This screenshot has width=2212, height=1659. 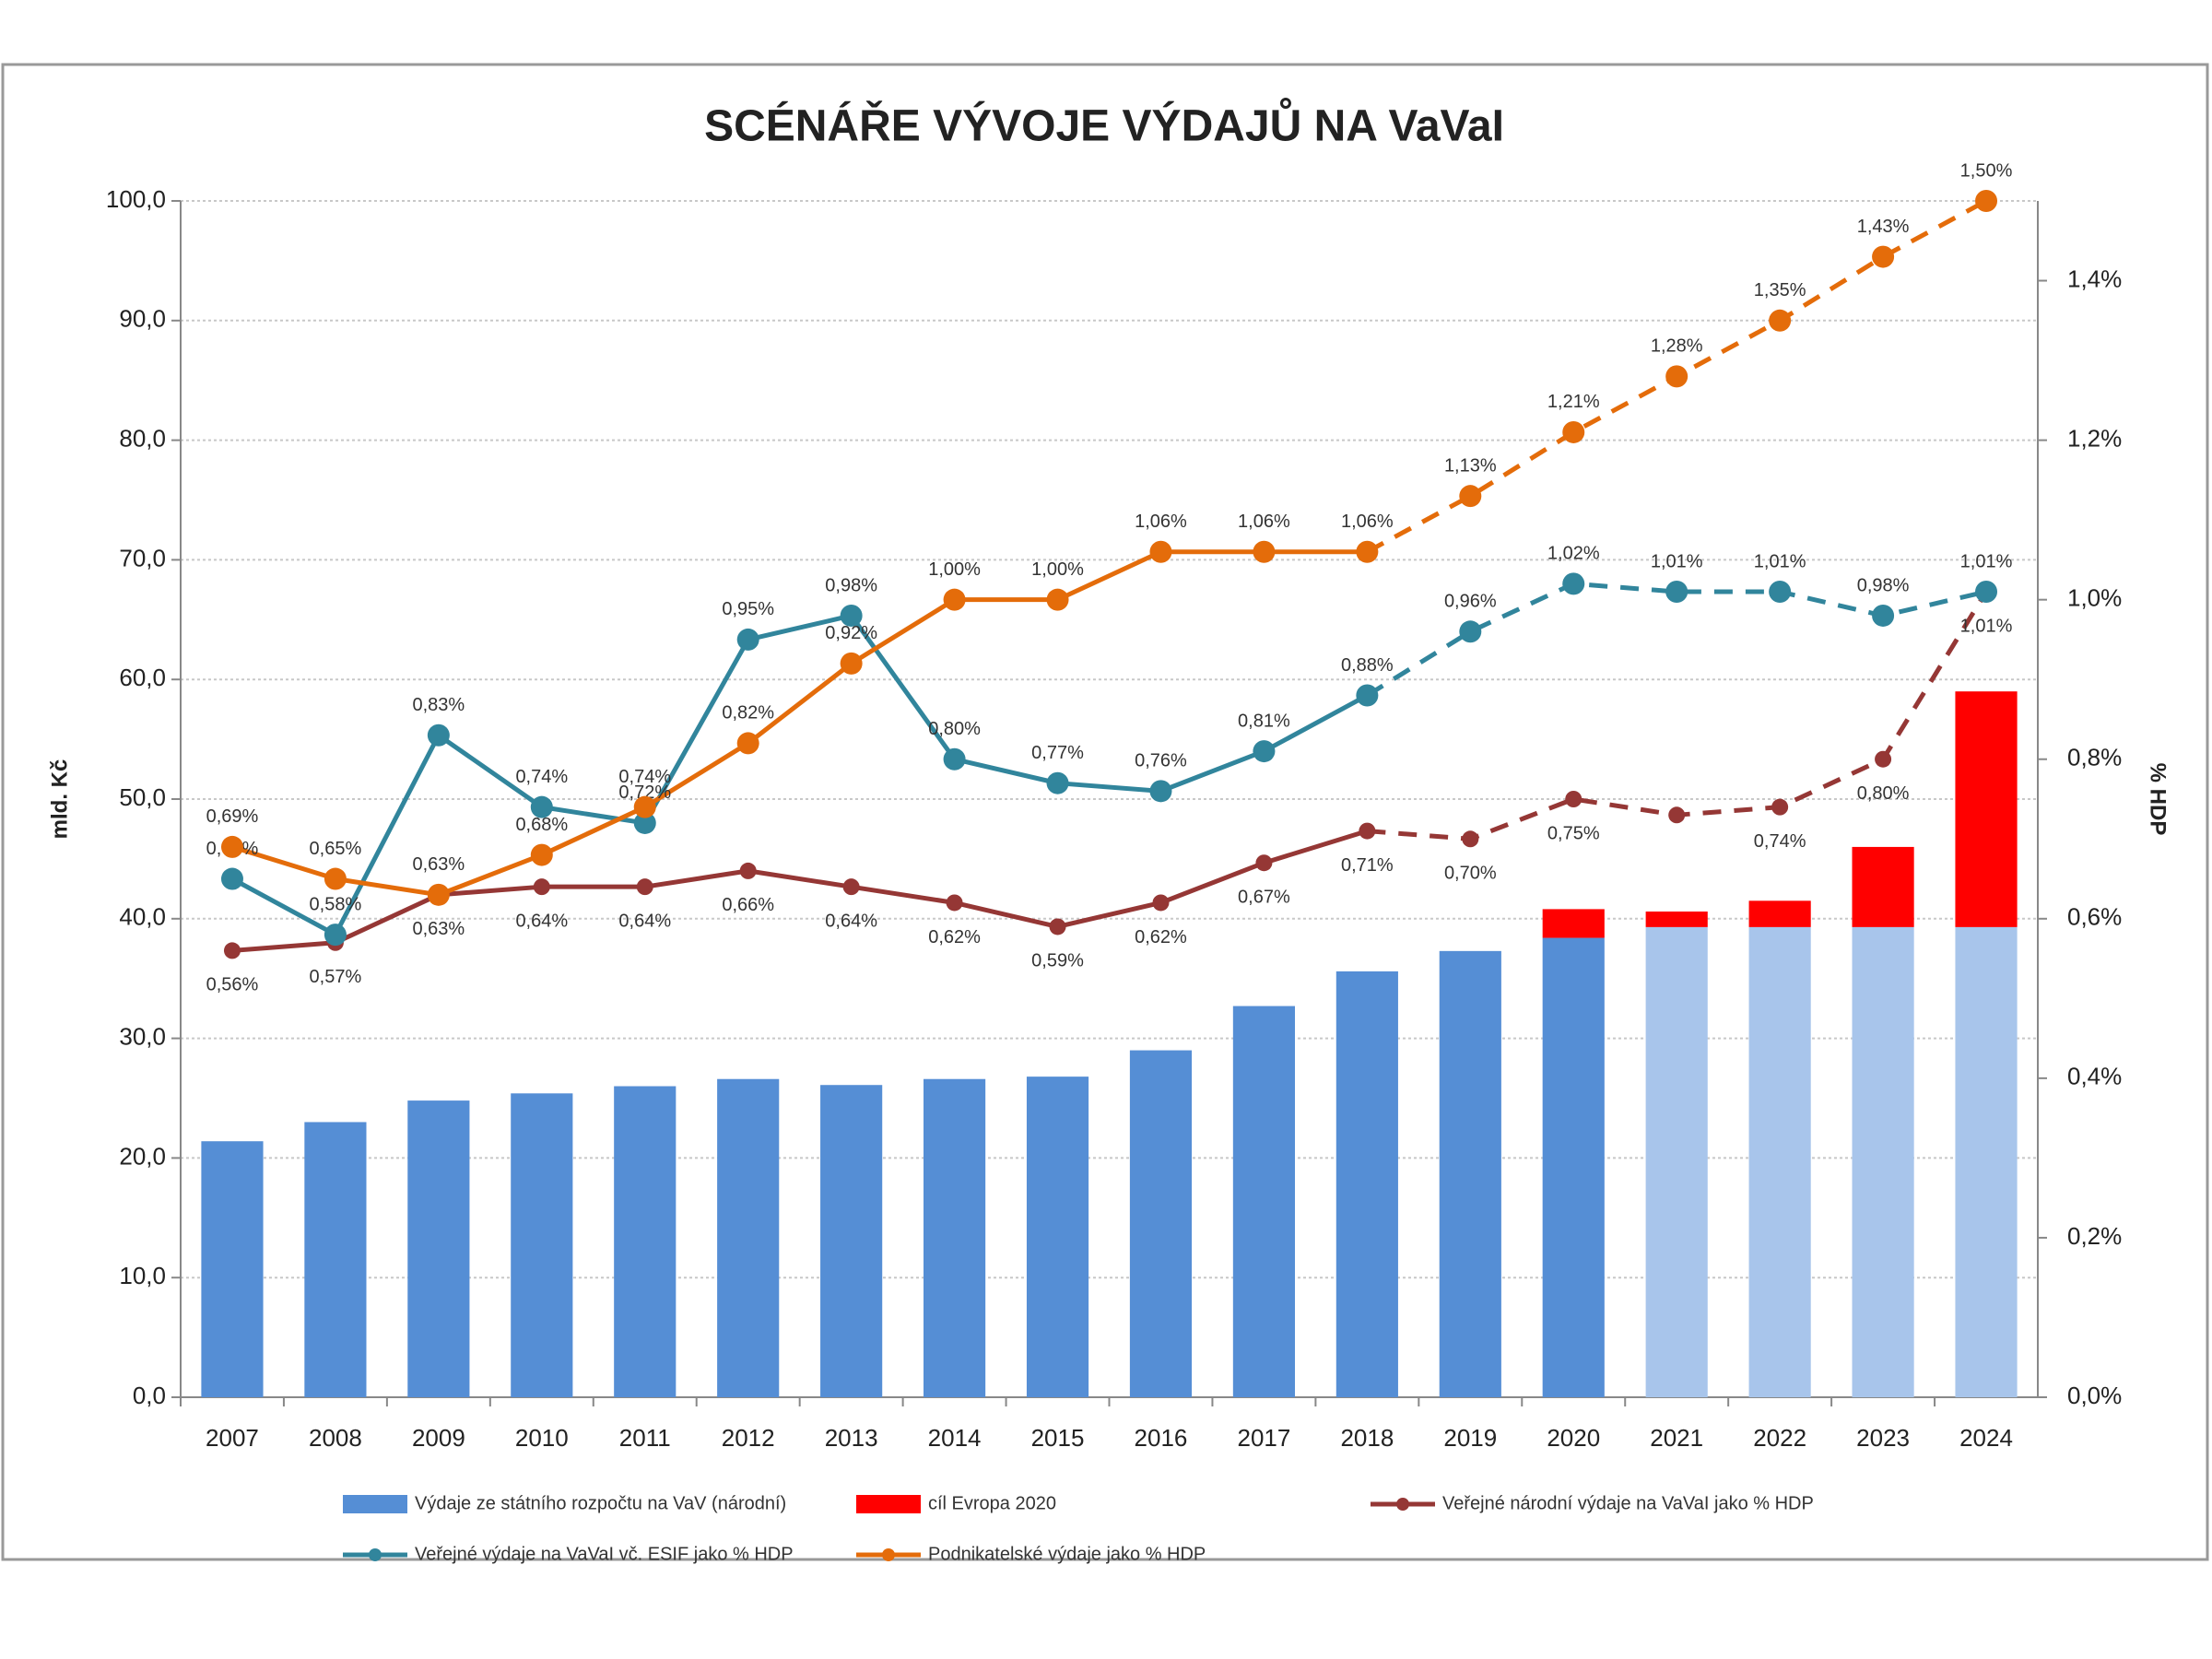 What do you see at coordinates (142, 677) in the screenshot?
I see `y-tick-label: 60,0` at bounding box center [142, 677].